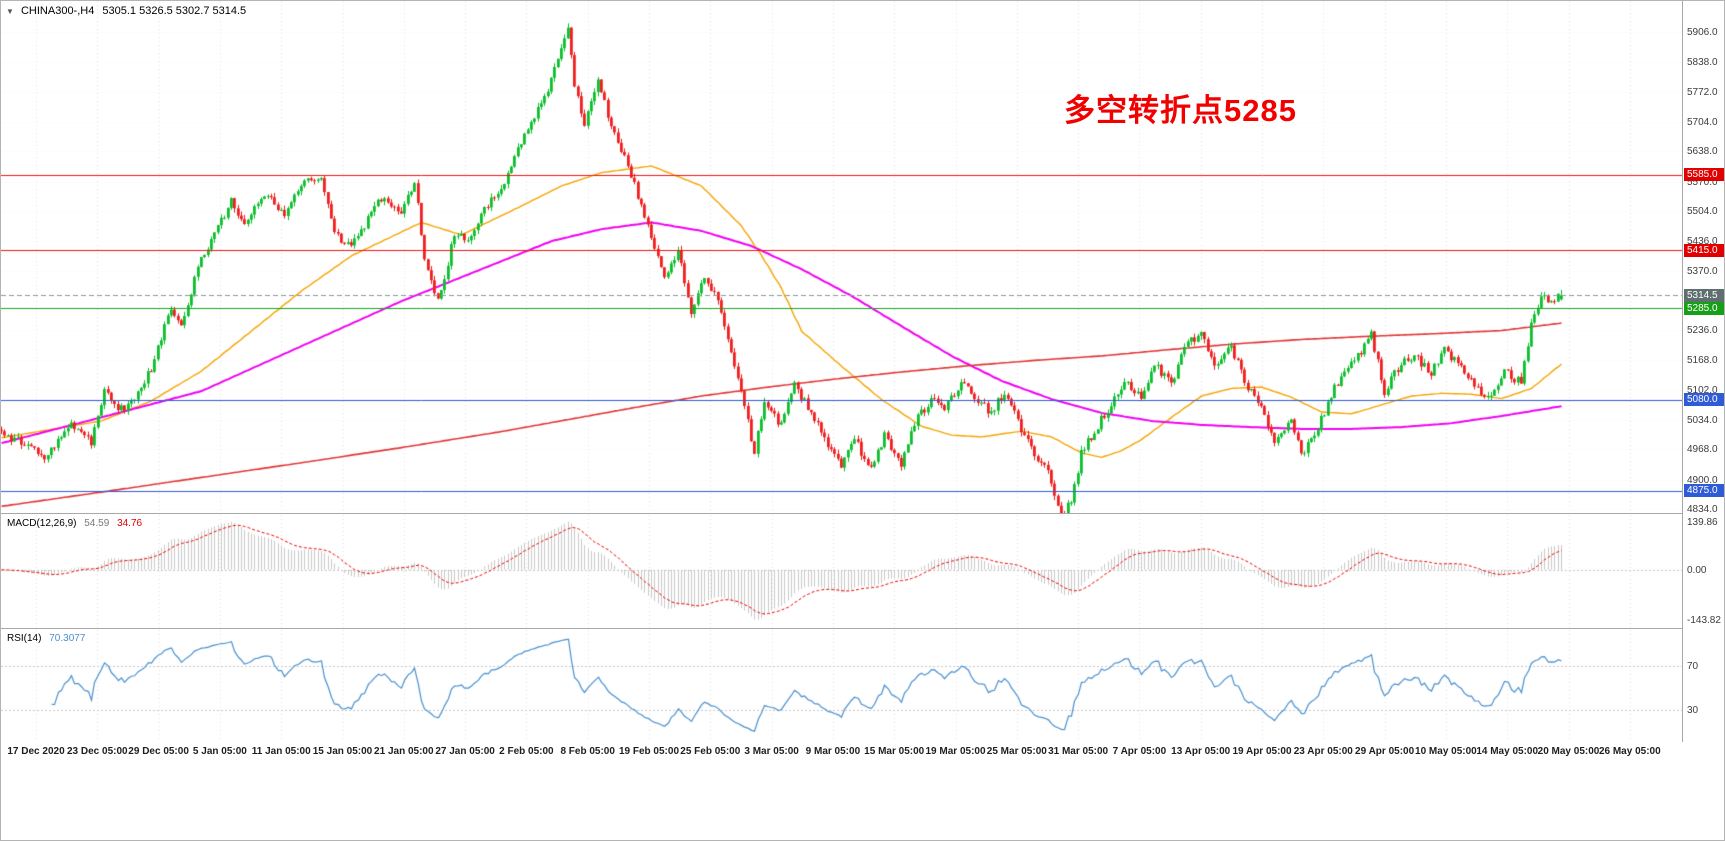 The image size is (1725, 841). Describe the element at coordinates (1704, 250) in the screenshot. I see `resistance-5415-tag: 5415.0` at that location.